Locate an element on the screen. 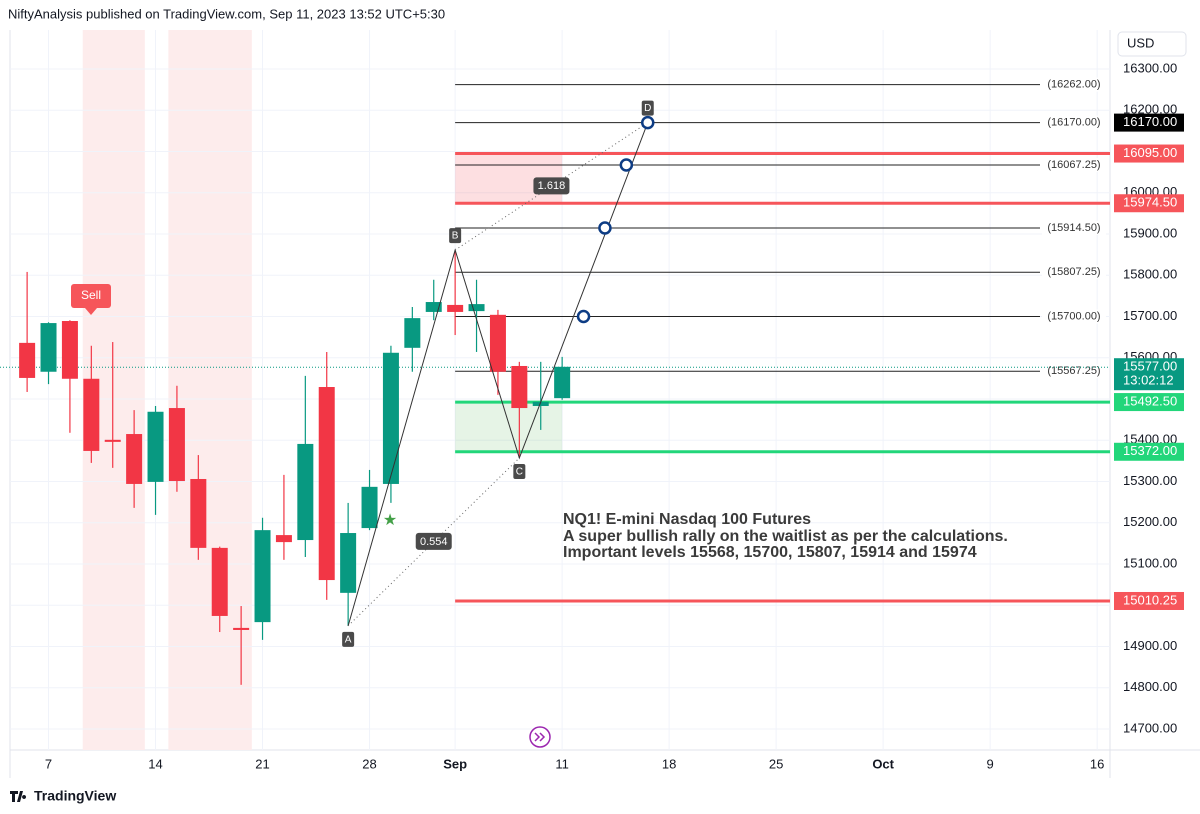  x-tick-label: Oct is located at coordinates (883, 763).